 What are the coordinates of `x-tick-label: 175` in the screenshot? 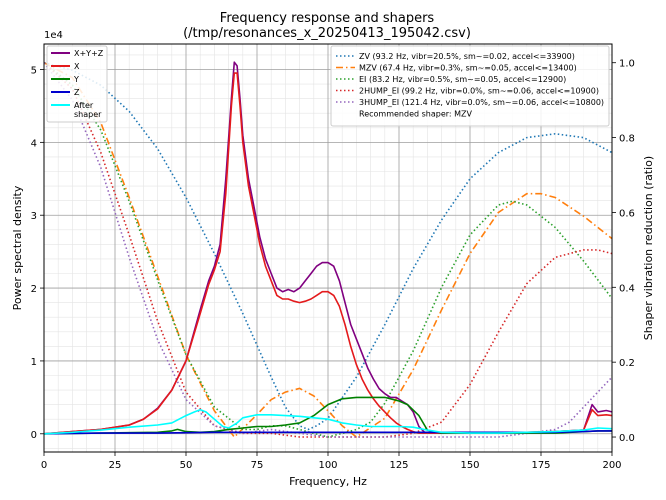 It's located at (540, 465).